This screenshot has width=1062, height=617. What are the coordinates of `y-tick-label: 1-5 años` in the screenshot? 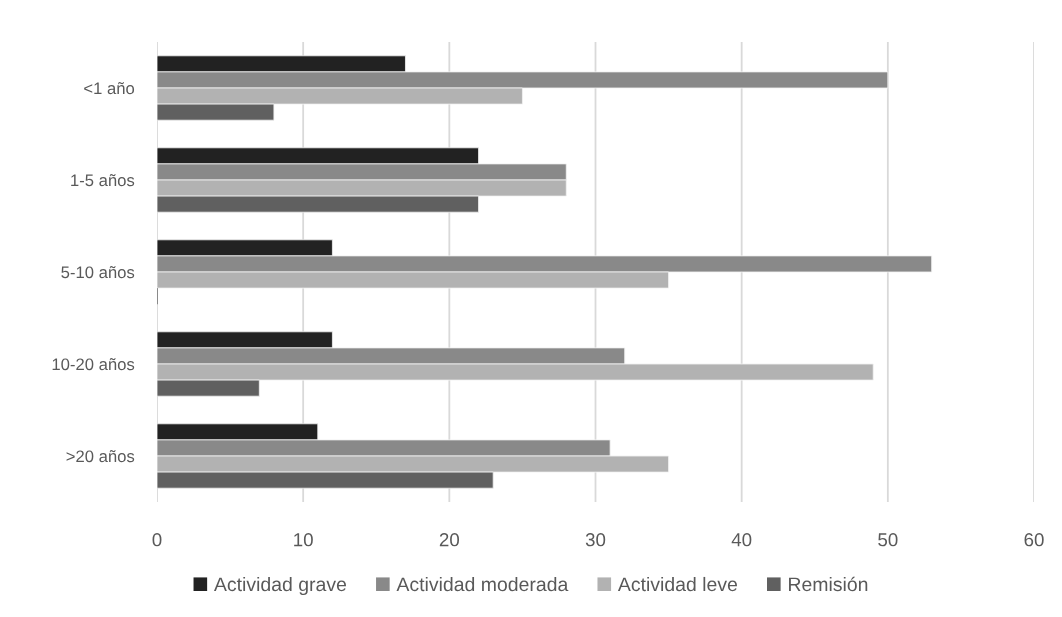 It's located at (103, 180).